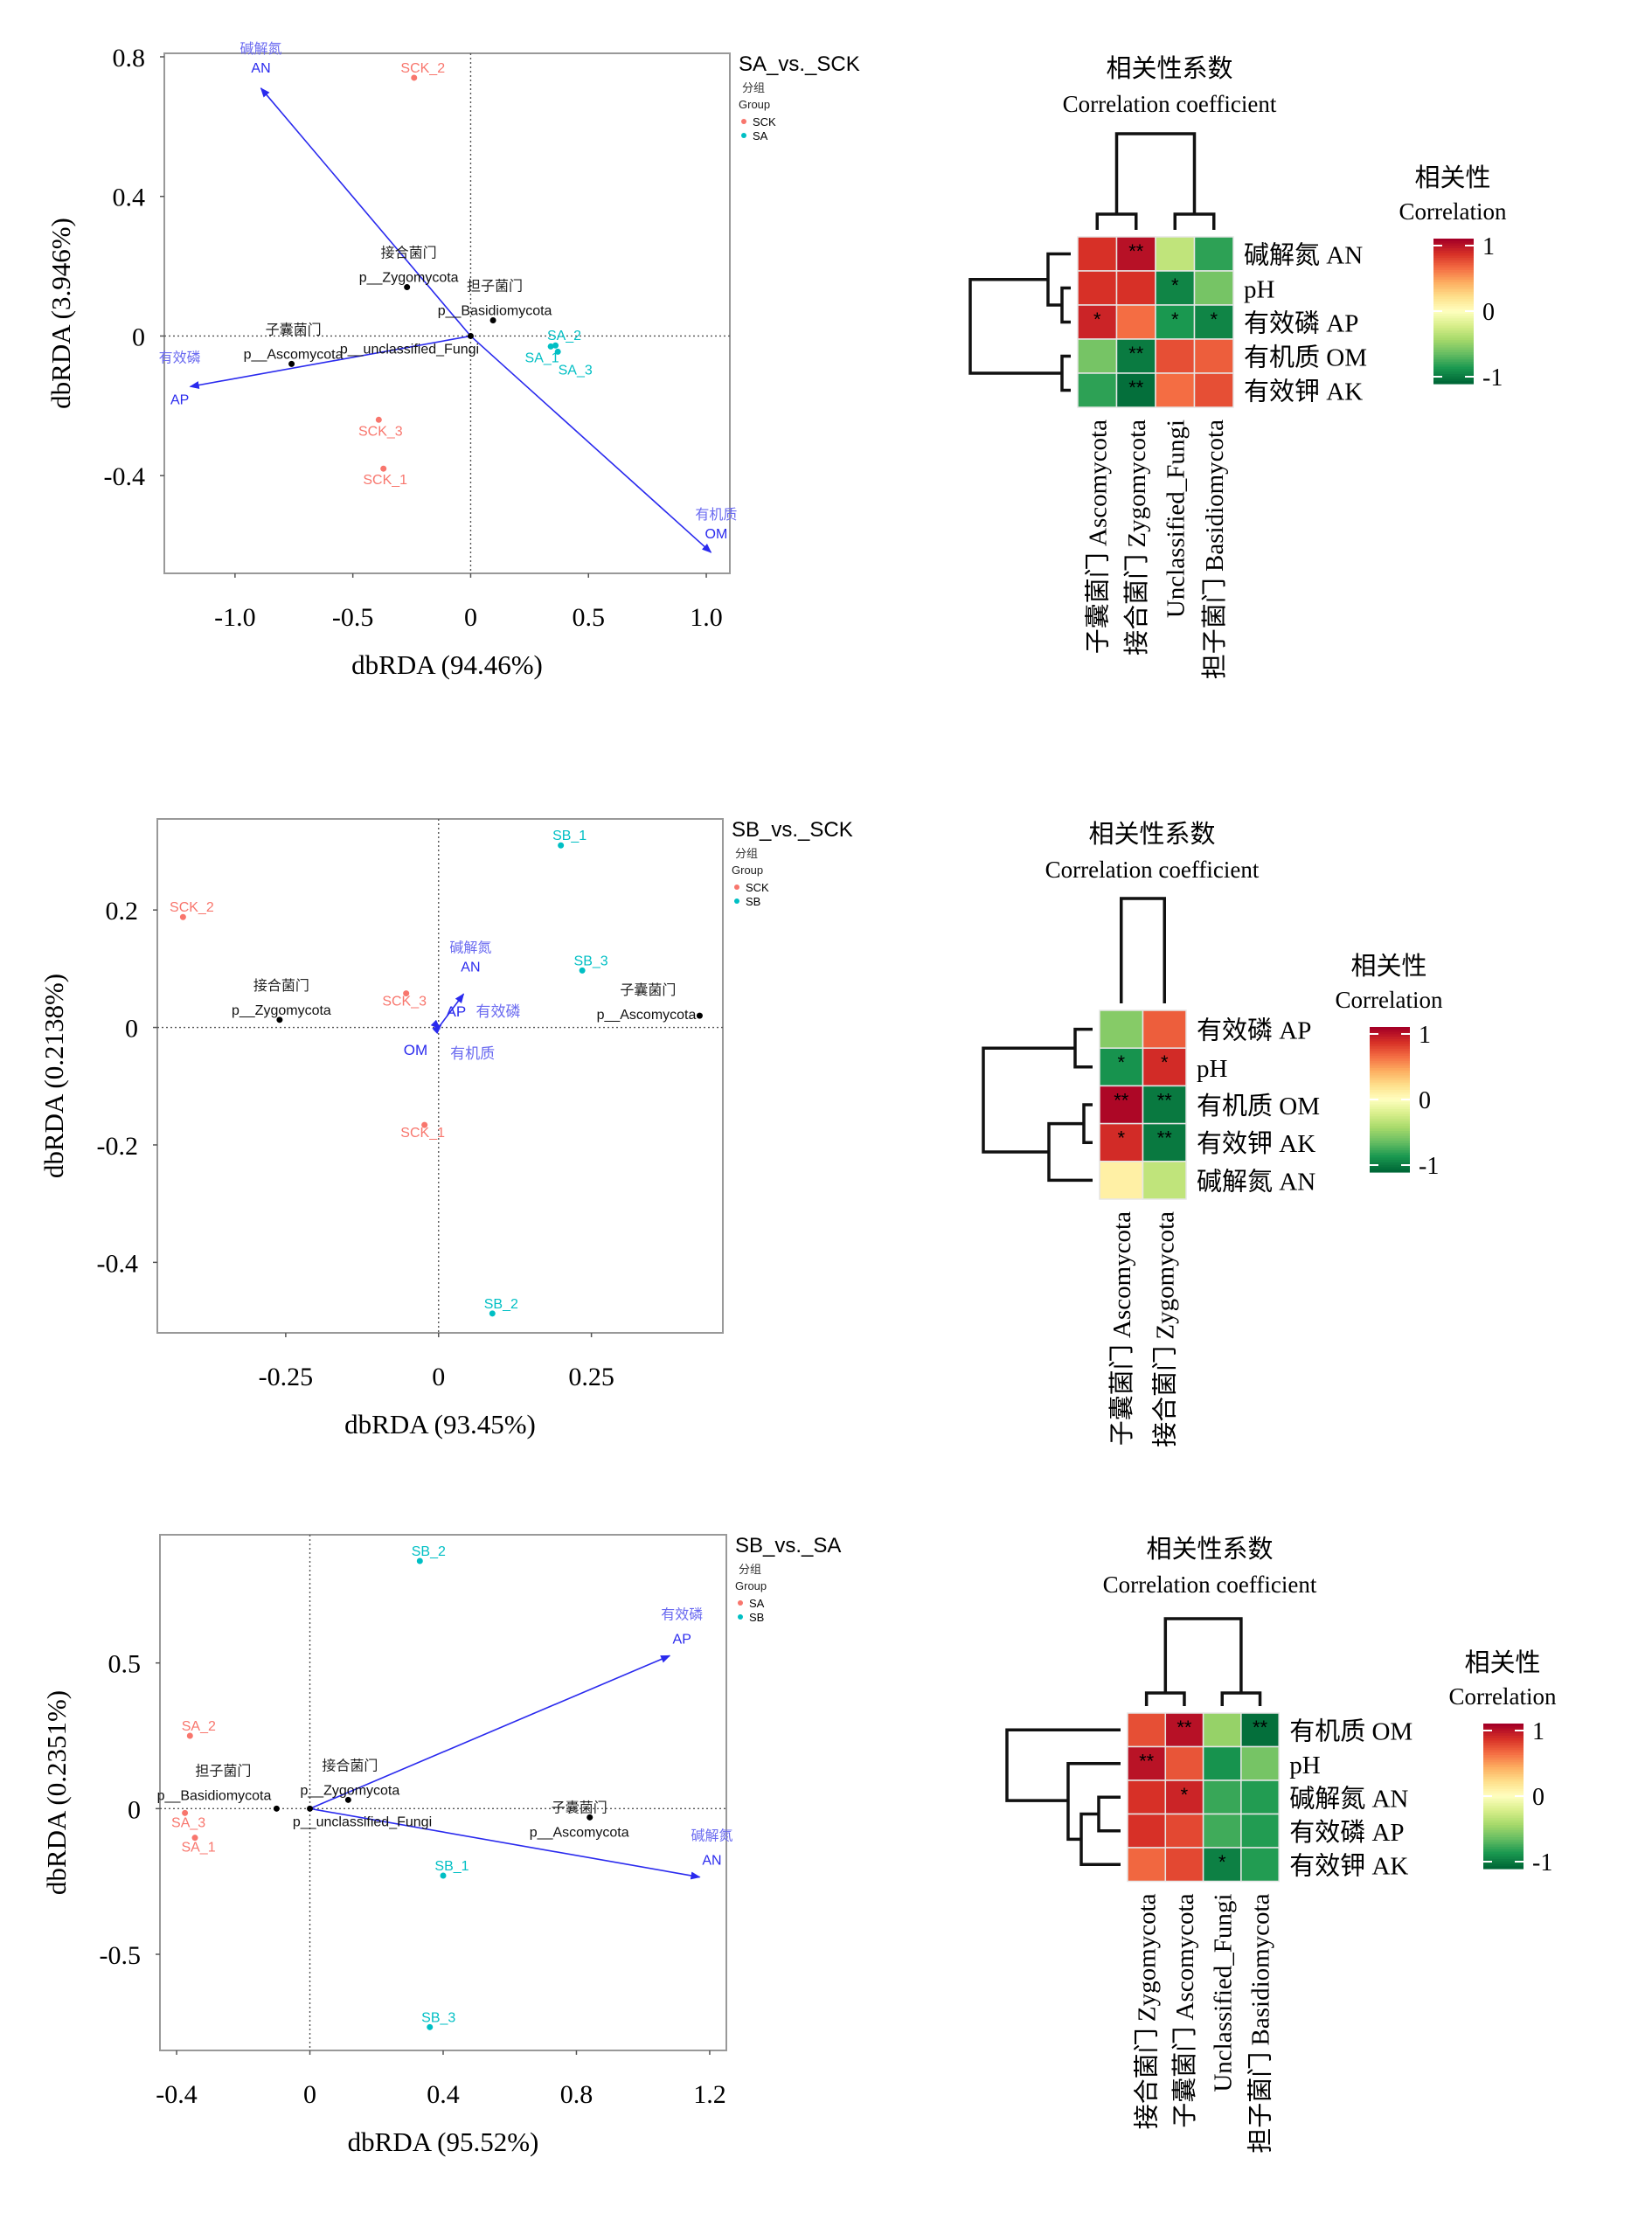 This screenshot has width=1652, height=2213. What do you see at coordinates (505, 1843) in the screenshot?
I see `env-arrow-AN` at bounding box center [505, 1843].